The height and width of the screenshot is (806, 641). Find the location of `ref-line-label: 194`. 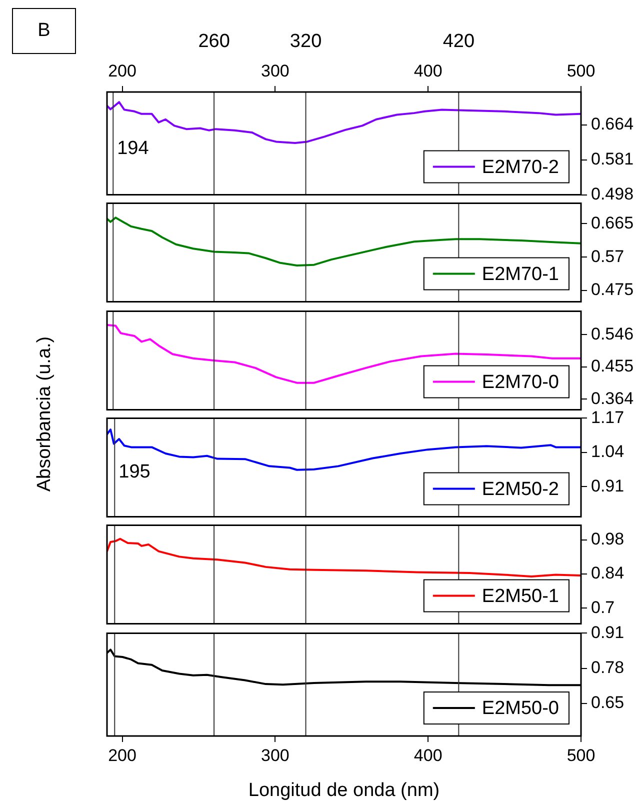

ref-line-label: 194 is located at coordinates (133, 148).